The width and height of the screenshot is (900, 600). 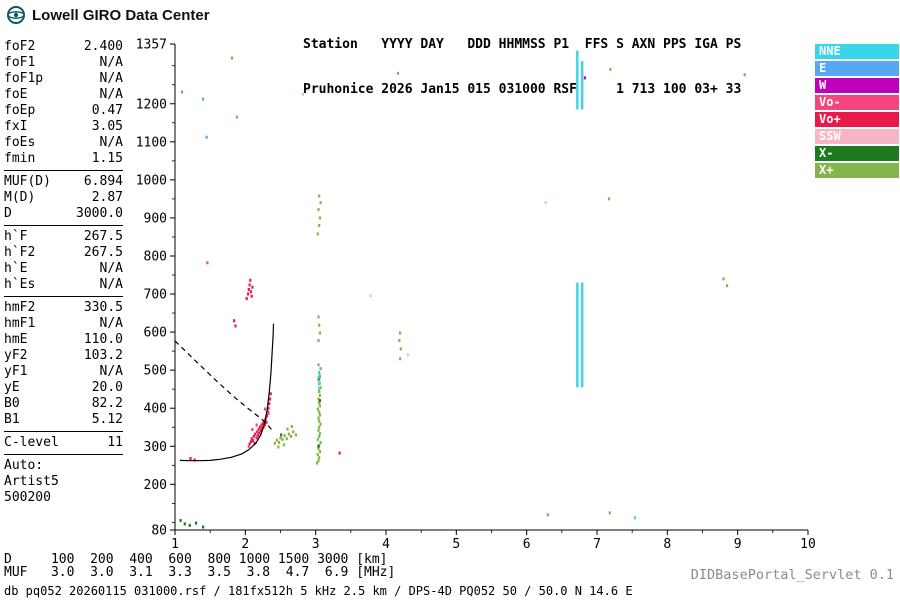 What do you see at coordinates (108, 15) in the screenshot?
I see `brand: Lowell GIRO Data Center` at bounding box center [108, 15].